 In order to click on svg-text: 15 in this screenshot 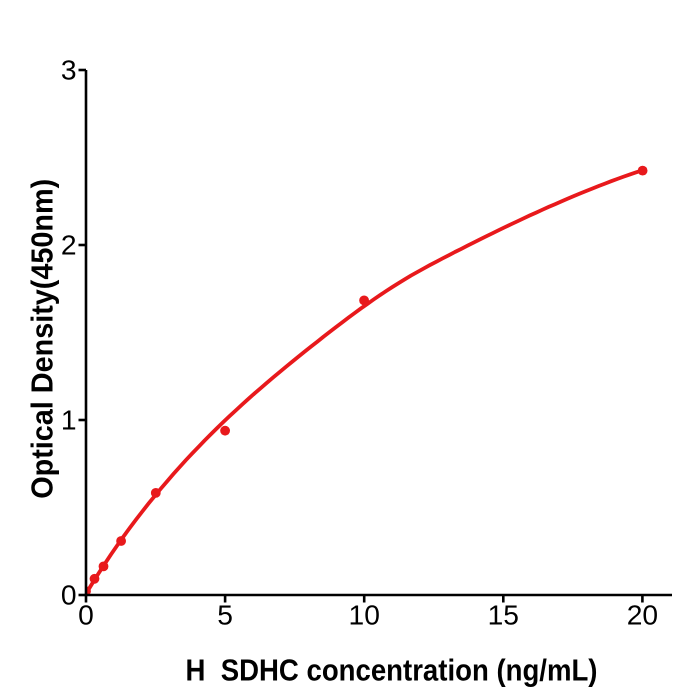, I will do `click(503, 615)`.